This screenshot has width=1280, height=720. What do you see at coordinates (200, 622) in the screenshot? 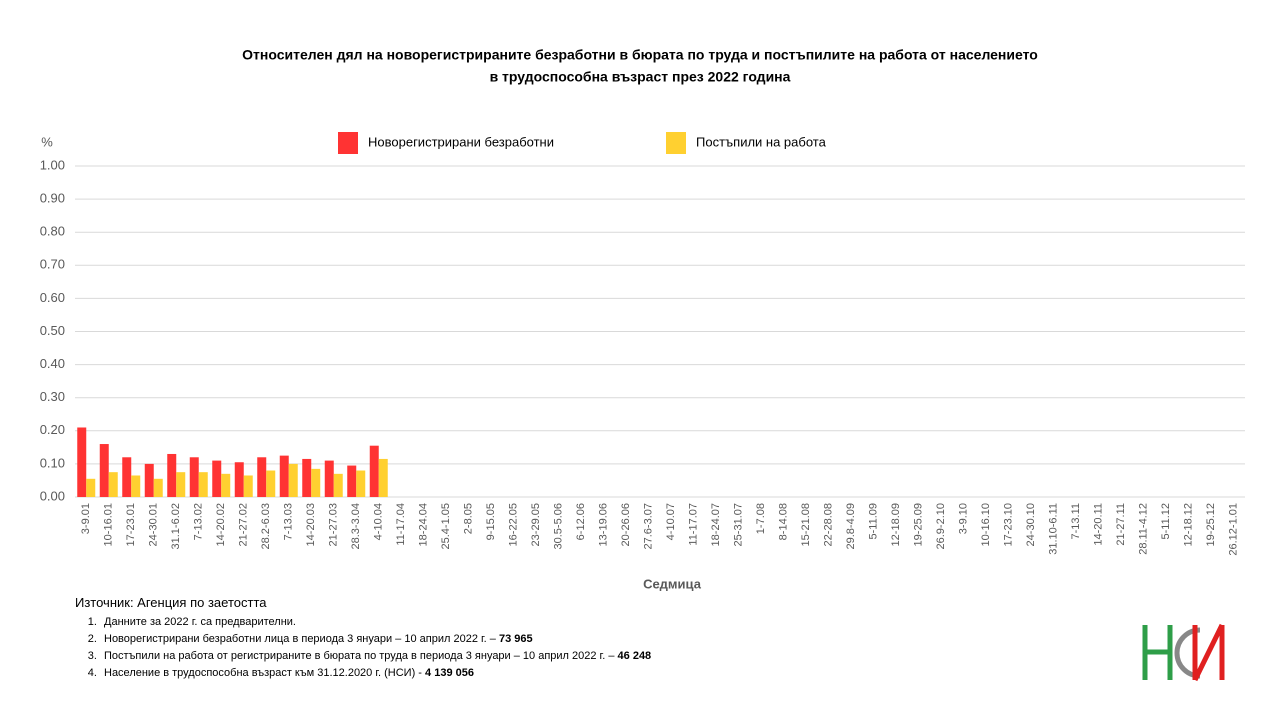
I see `note-text: Данните за 2022 г. са предварителни.` at bounding box center [200, 622].